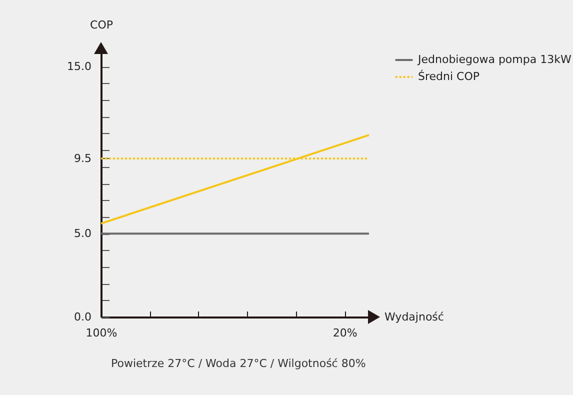 The width and height of the screenshot is (573, 395). I want to click on legend-label: Jednobiegowa pompa 13kW, so click(494, 59).